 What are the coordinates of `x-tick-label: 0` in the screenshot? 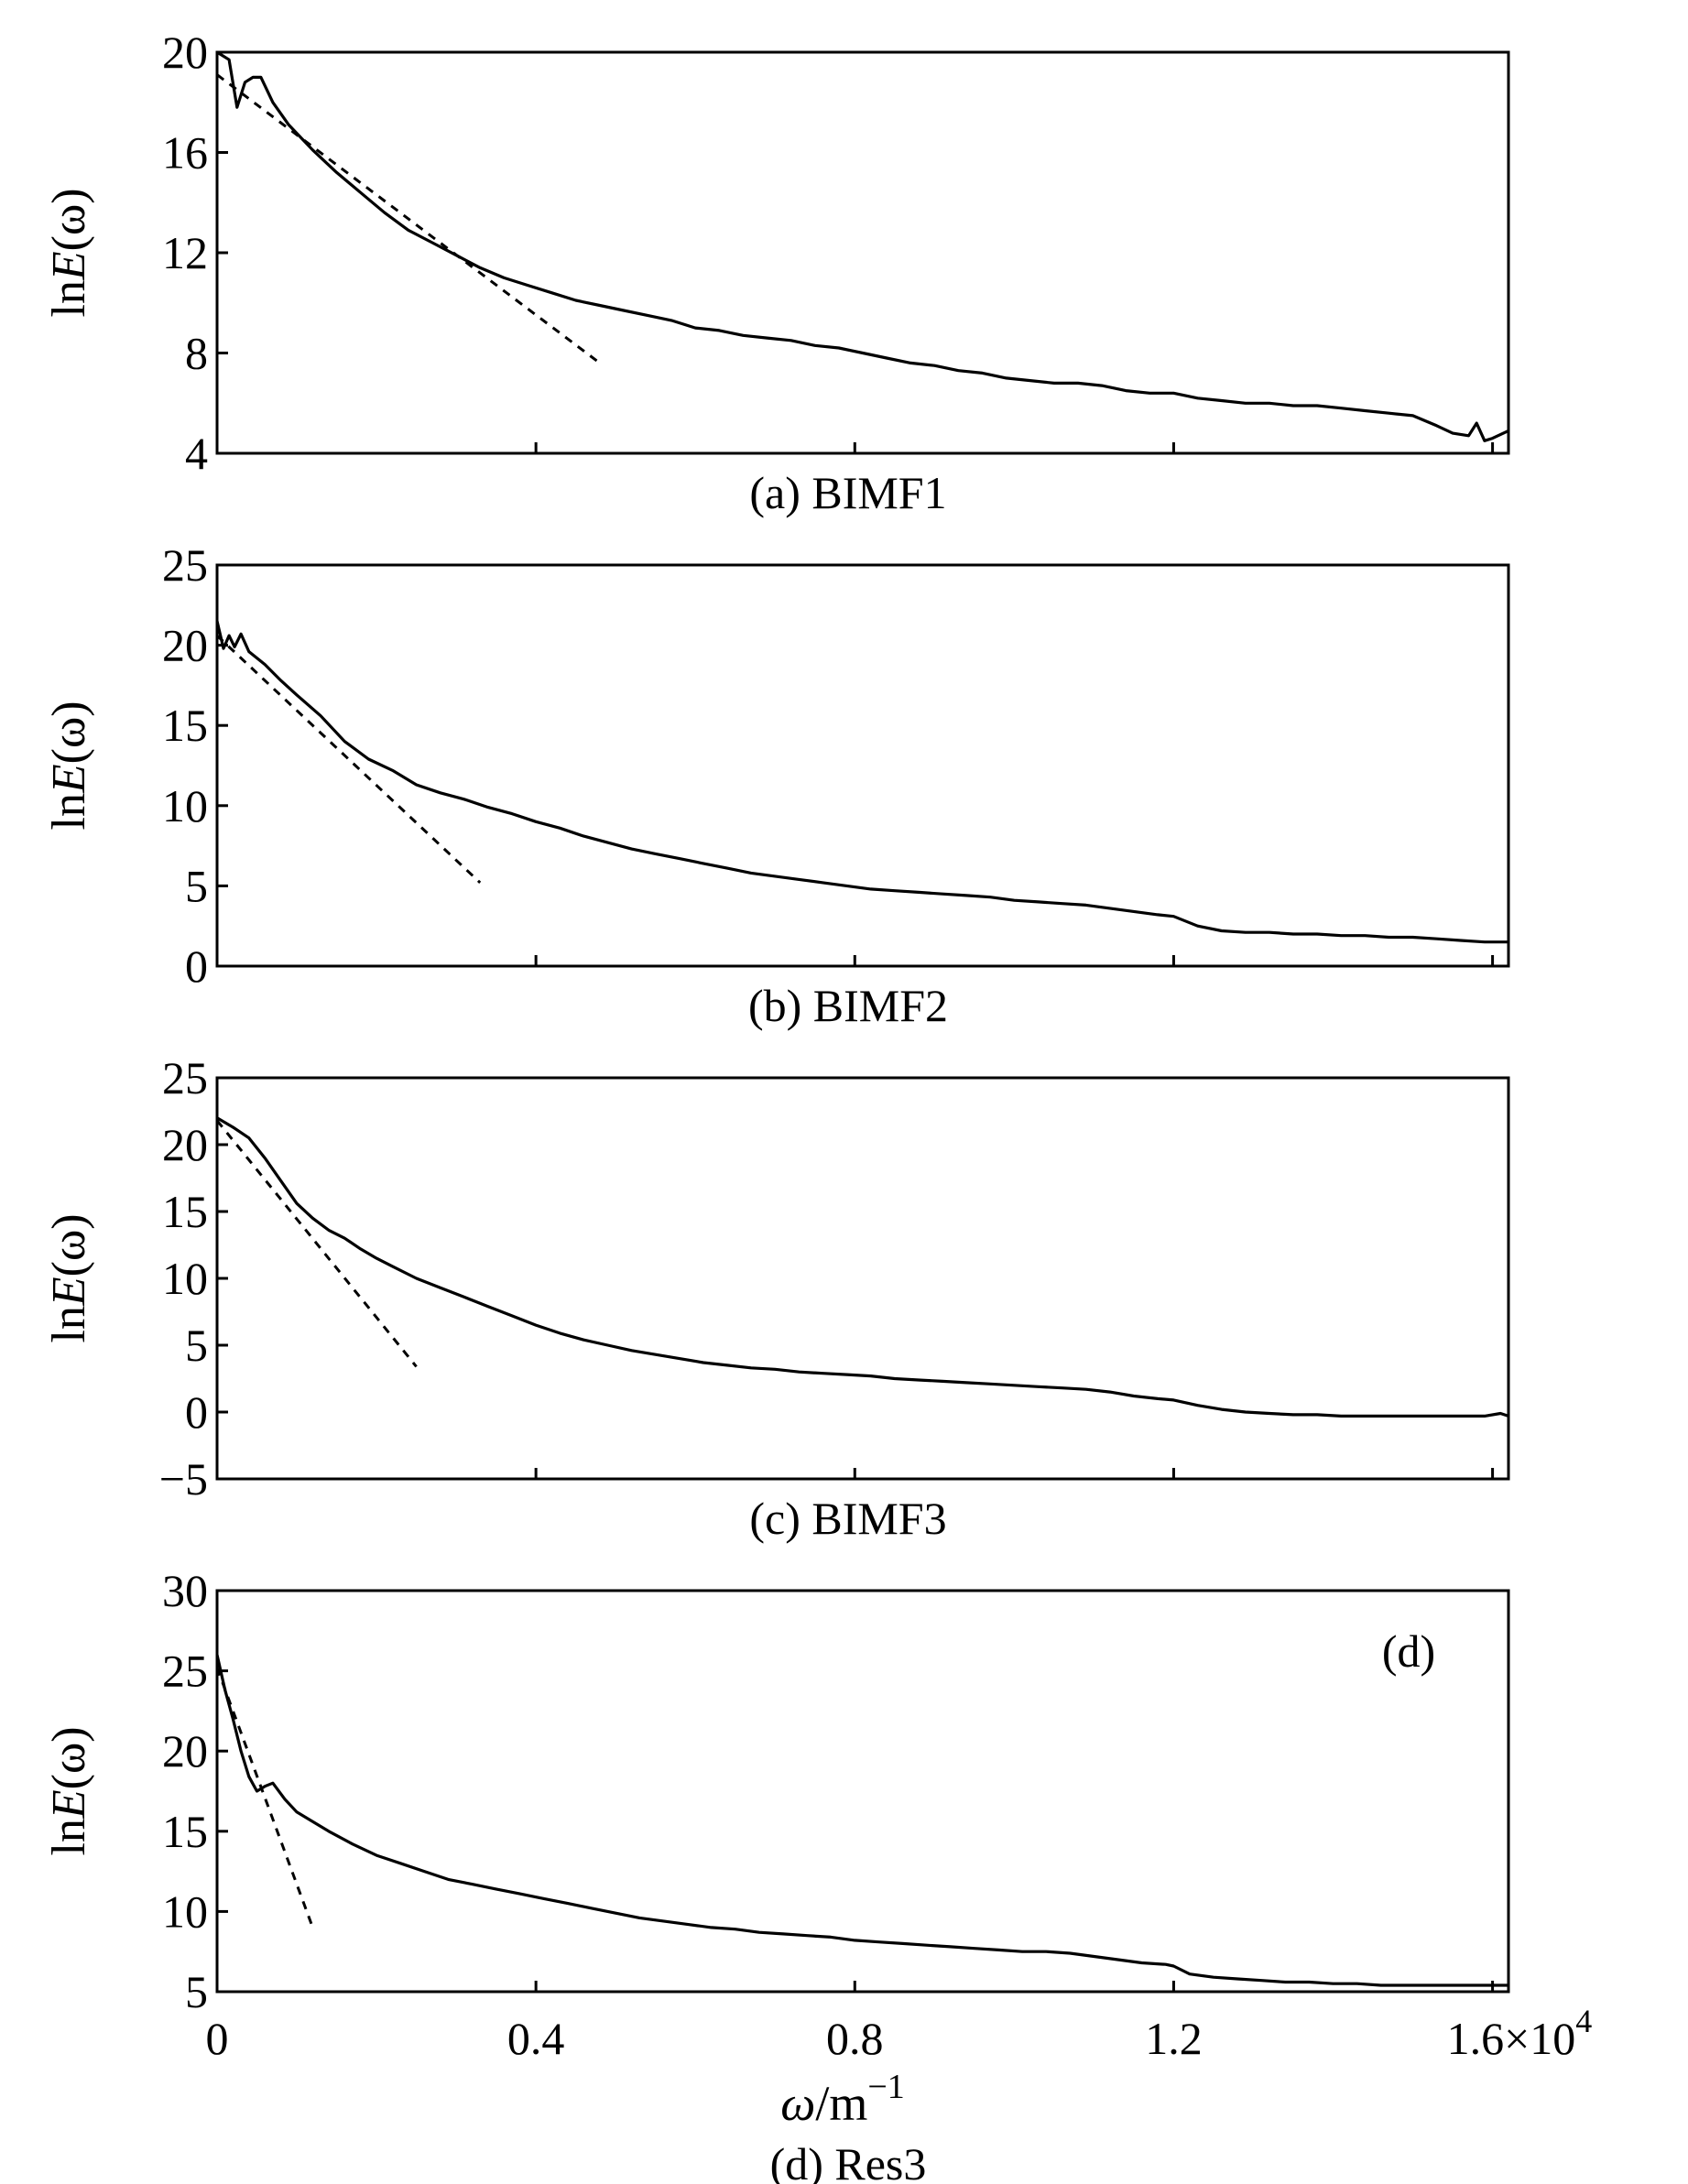 It's located at (217, 2038).